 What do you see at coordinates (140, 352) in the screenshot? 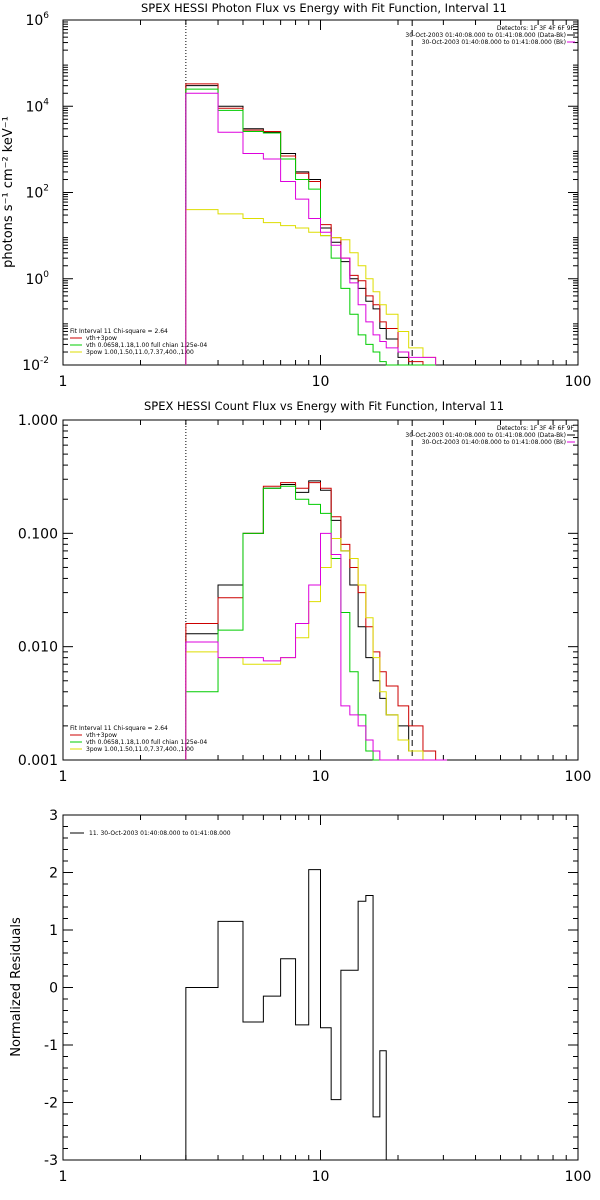
I see `photon-legend-3pow: 3pow 1.00,1.50,11.0,7.37,400.,1.00` at bounding box center [140, 352].